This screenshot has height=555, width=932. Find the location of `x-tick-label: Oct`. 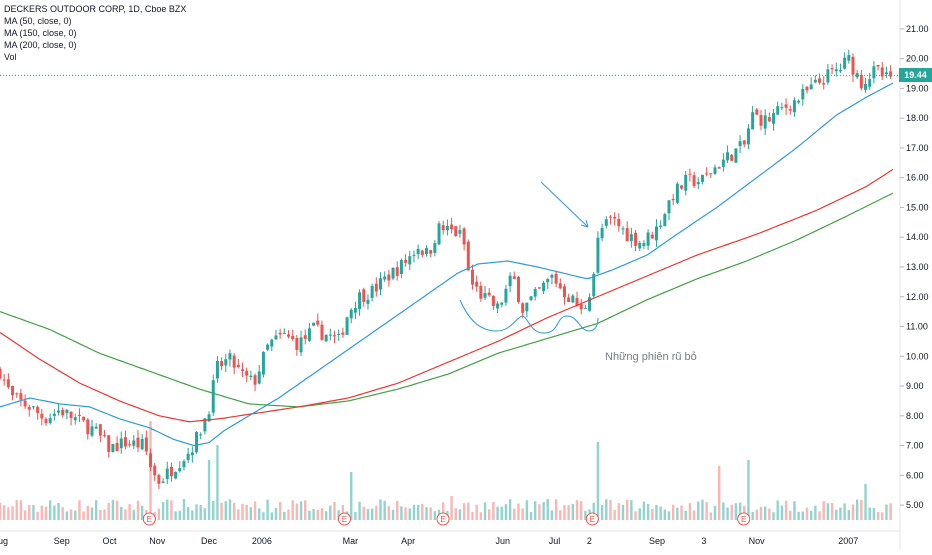

x-tick-label: Oct is located at coordinates (110, 541).